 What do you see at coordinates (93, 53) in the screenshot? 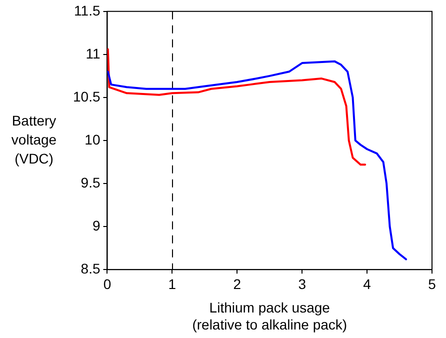
I see `y-tick-label: 11` at bounding box center [93, 53].